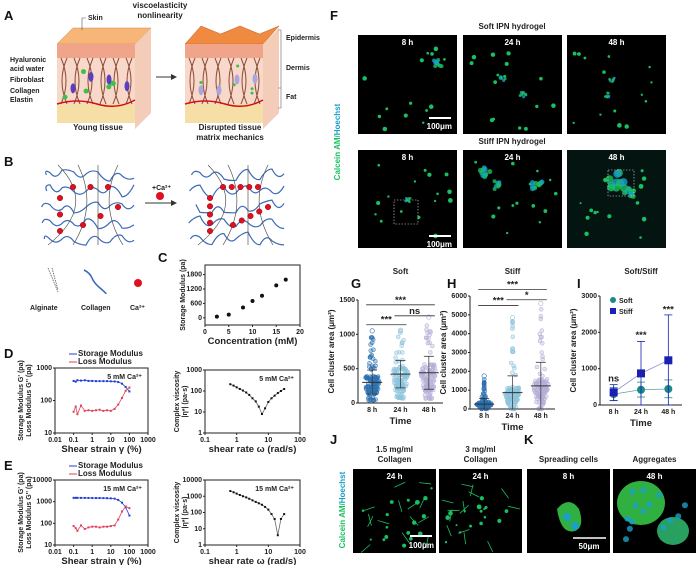  What do you see at coordinates (333, 439) in the screenshot?
I see `panel-letter-J: J` at bounding box center [333, 439].